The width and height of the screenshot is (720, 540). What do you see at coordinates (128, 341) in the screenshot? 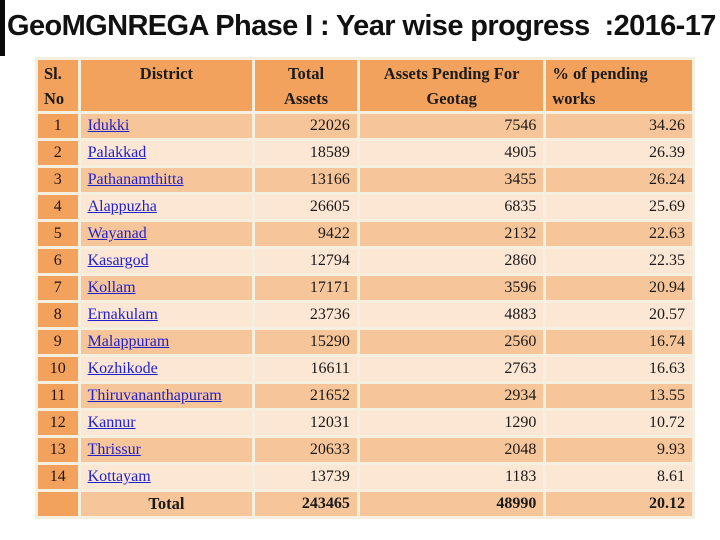
I see `district-link: Malappuram` at bounding box center [128, 341].